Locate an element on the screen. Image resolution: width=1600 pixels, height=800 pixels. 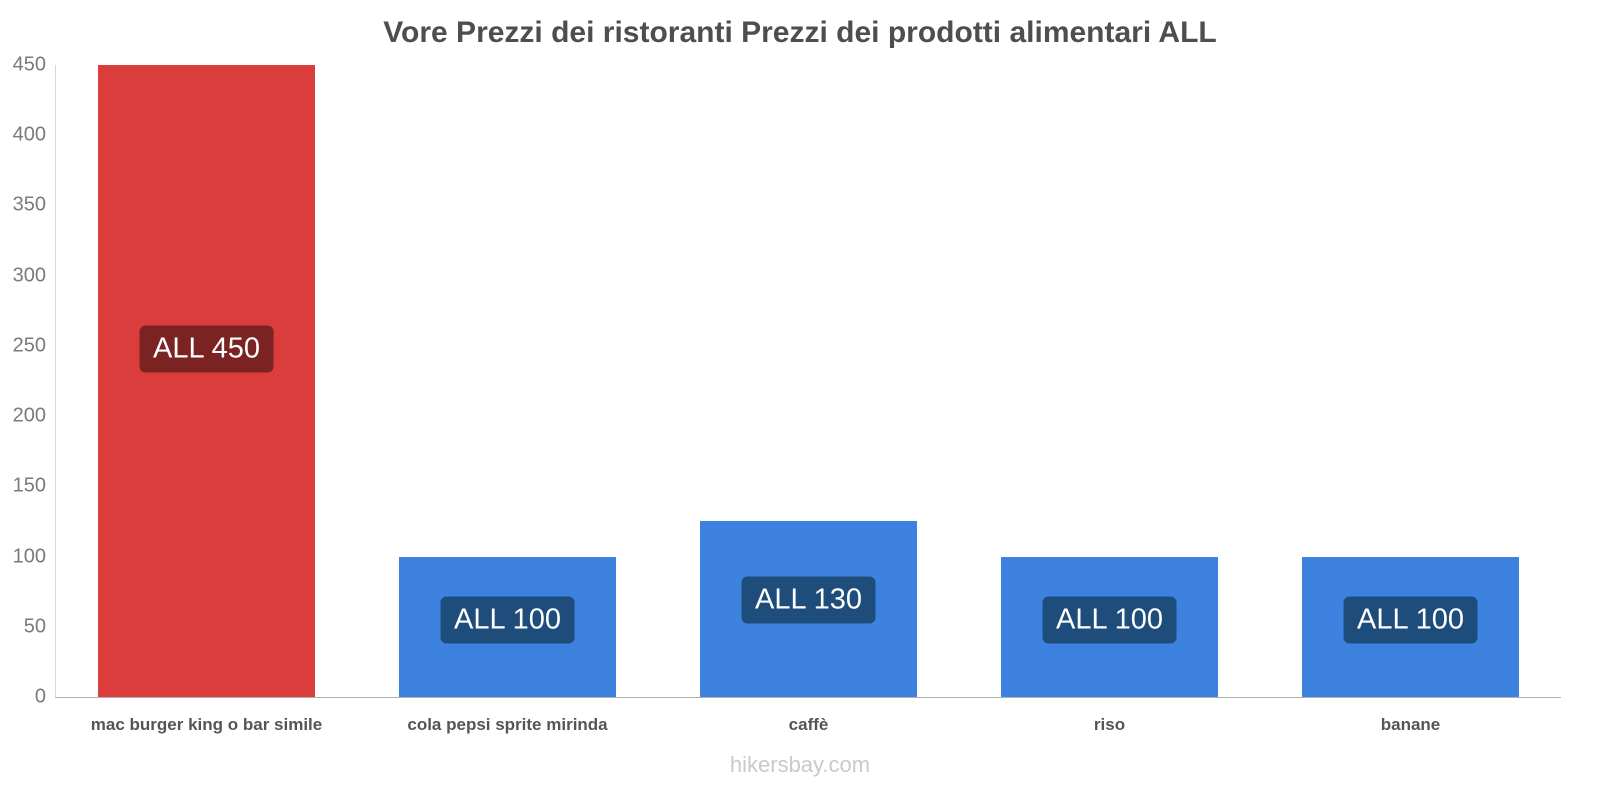
y-tick-label: 400 is located at coordinates (29, 134).